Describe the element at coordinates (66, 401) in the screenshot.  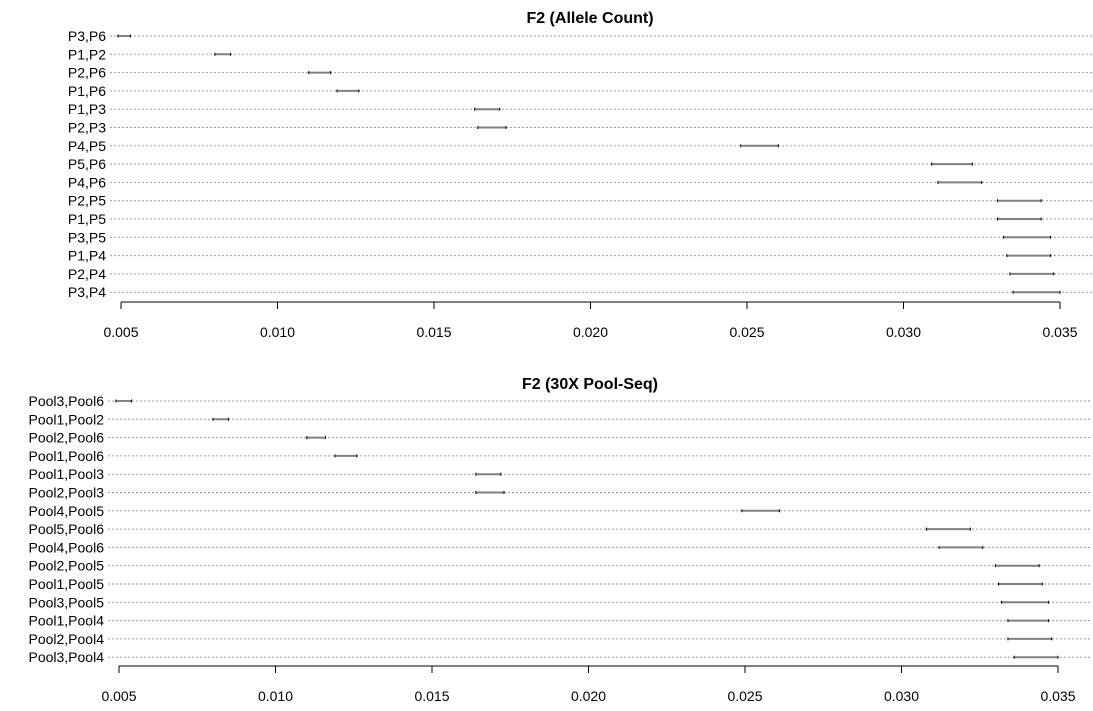
I see `row-label: Pool3,Pool6` at that location.